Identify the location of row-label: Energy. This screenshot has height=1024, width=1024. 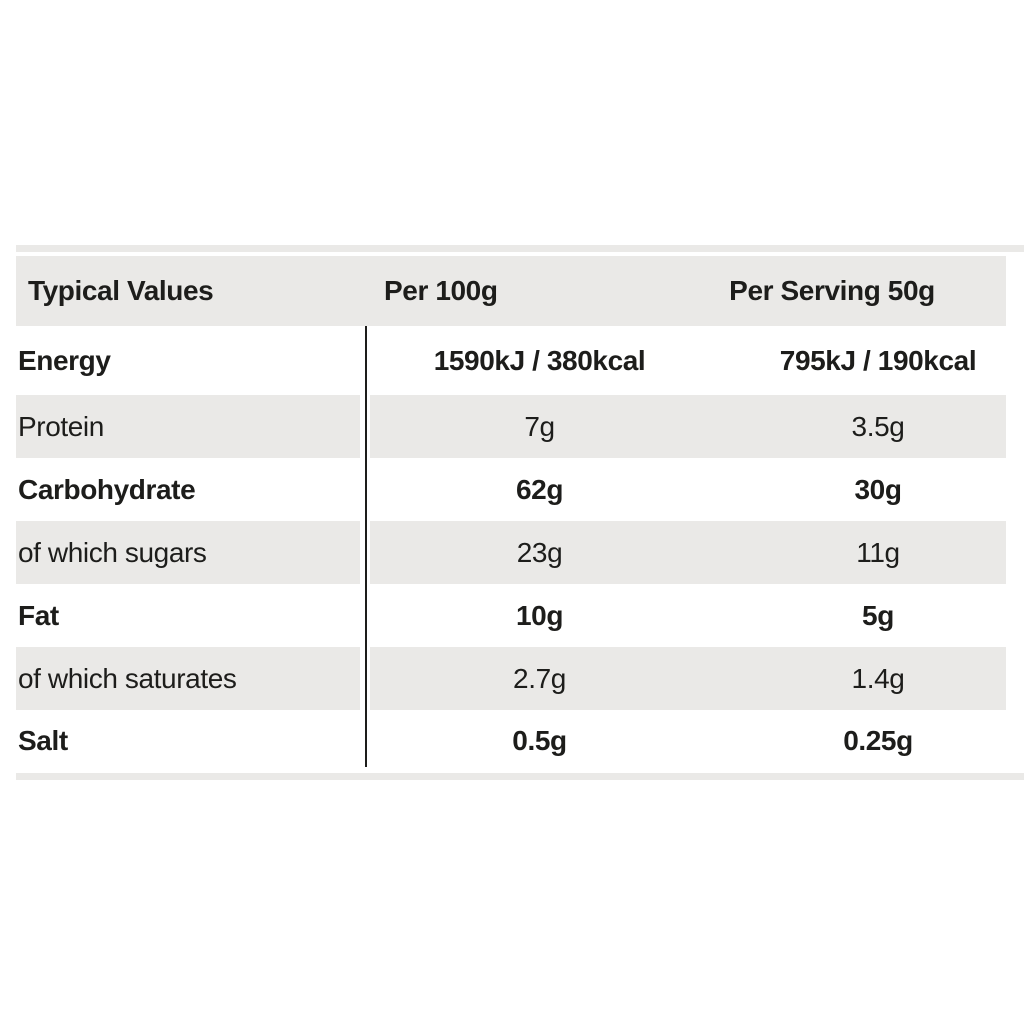
(64, 360).